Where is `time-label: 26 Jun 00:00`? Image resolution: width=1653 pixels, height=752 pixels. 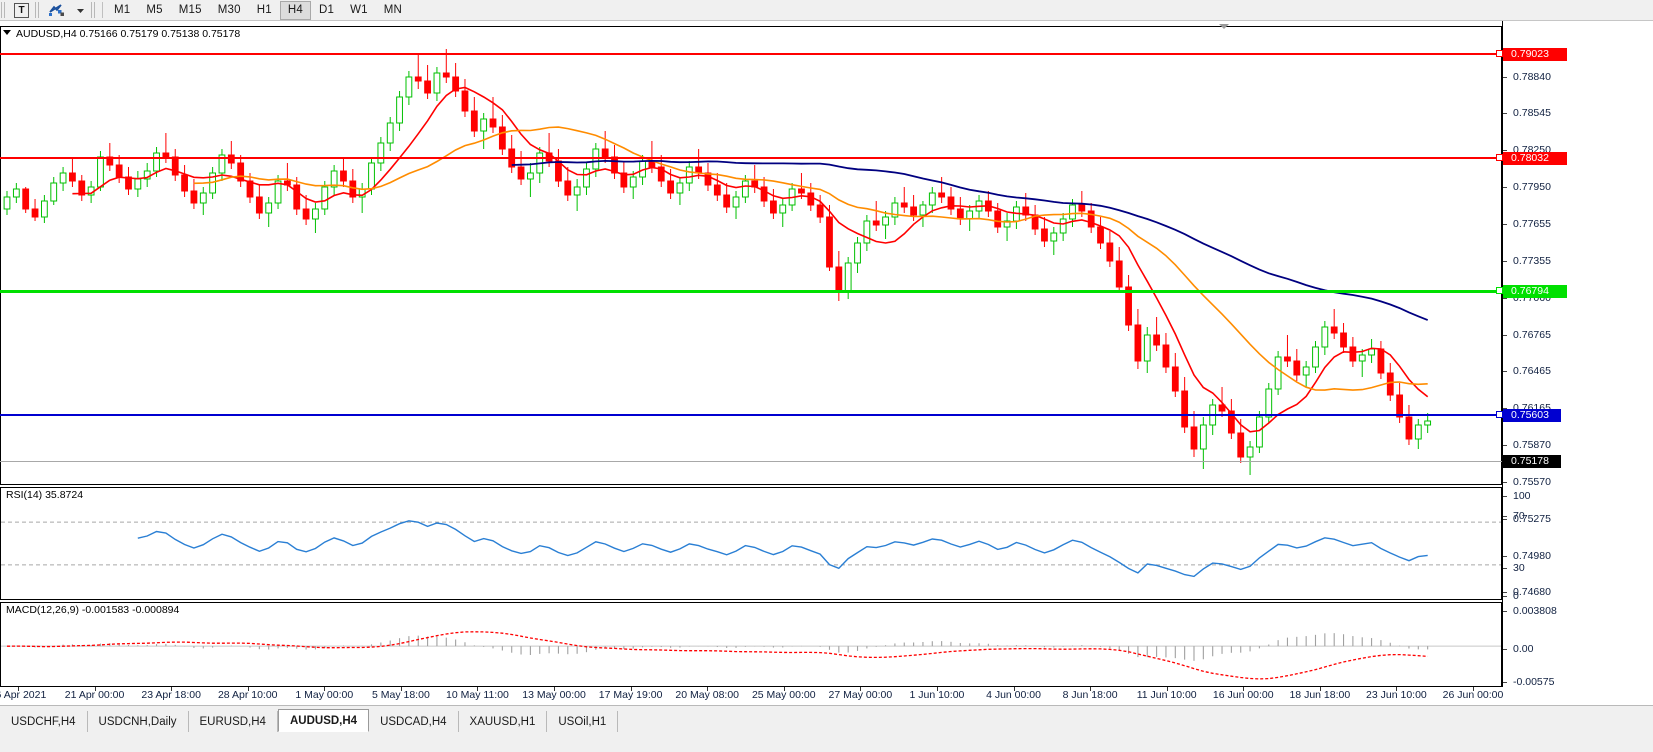 time-label: 26 Jun 00:00 is located at coordinates (1473, 695).